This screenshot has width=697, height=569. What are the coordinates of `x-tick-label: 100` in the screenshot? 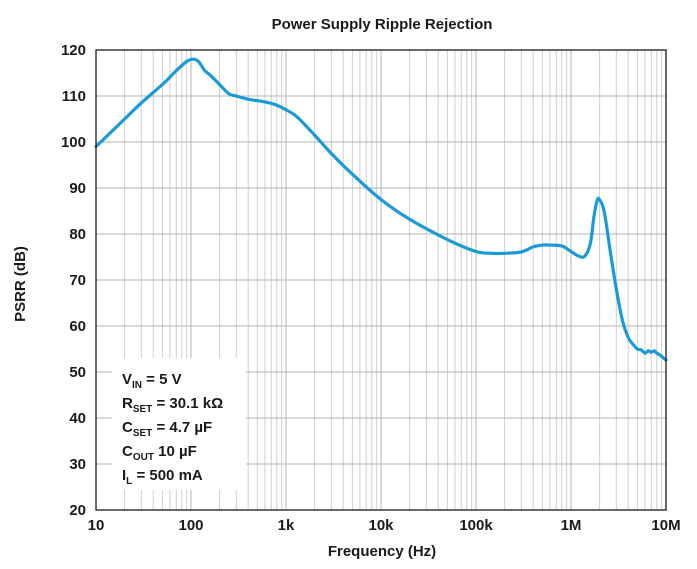 It's located at (190, 525).